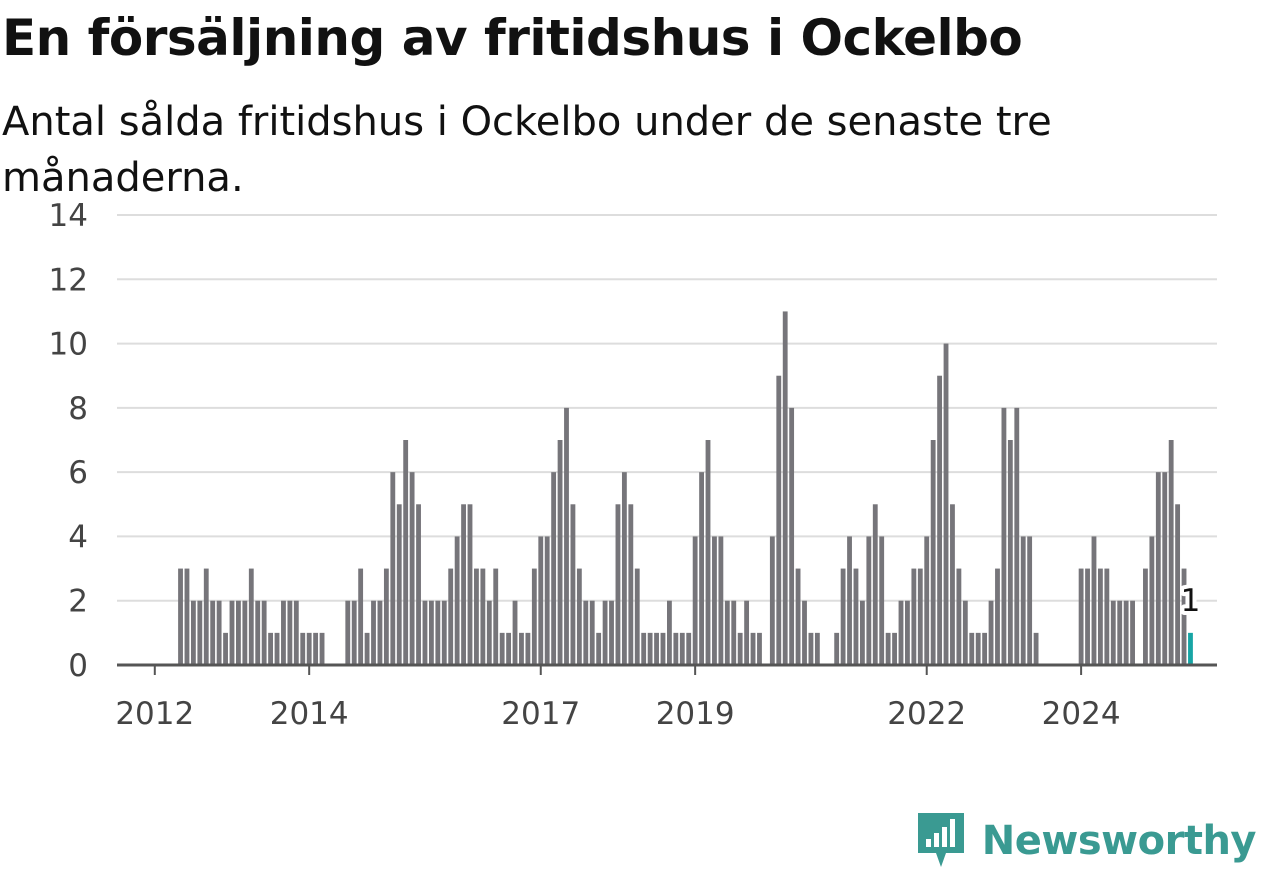  I want to click on x-axis-ticks: 2012 2014 2017 2019 2022 2024, so click(618, 698).